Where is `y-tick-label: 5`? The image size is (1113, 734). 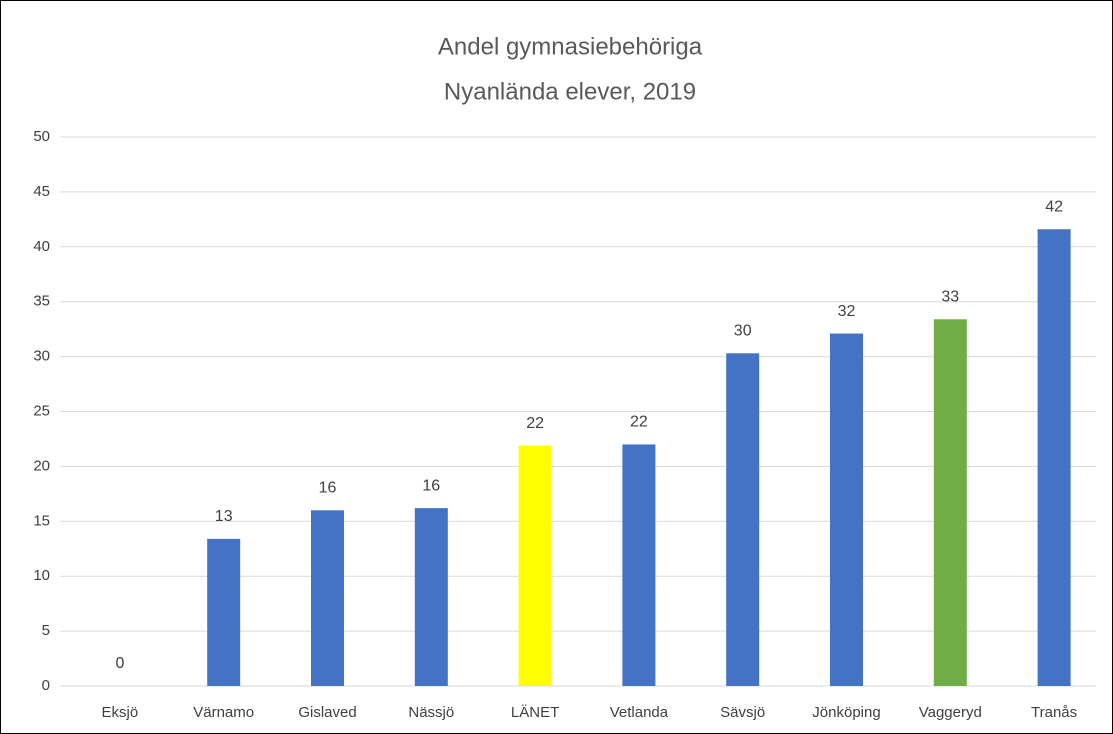
y-tick-label: 5 is located at coordinates (46, 630).